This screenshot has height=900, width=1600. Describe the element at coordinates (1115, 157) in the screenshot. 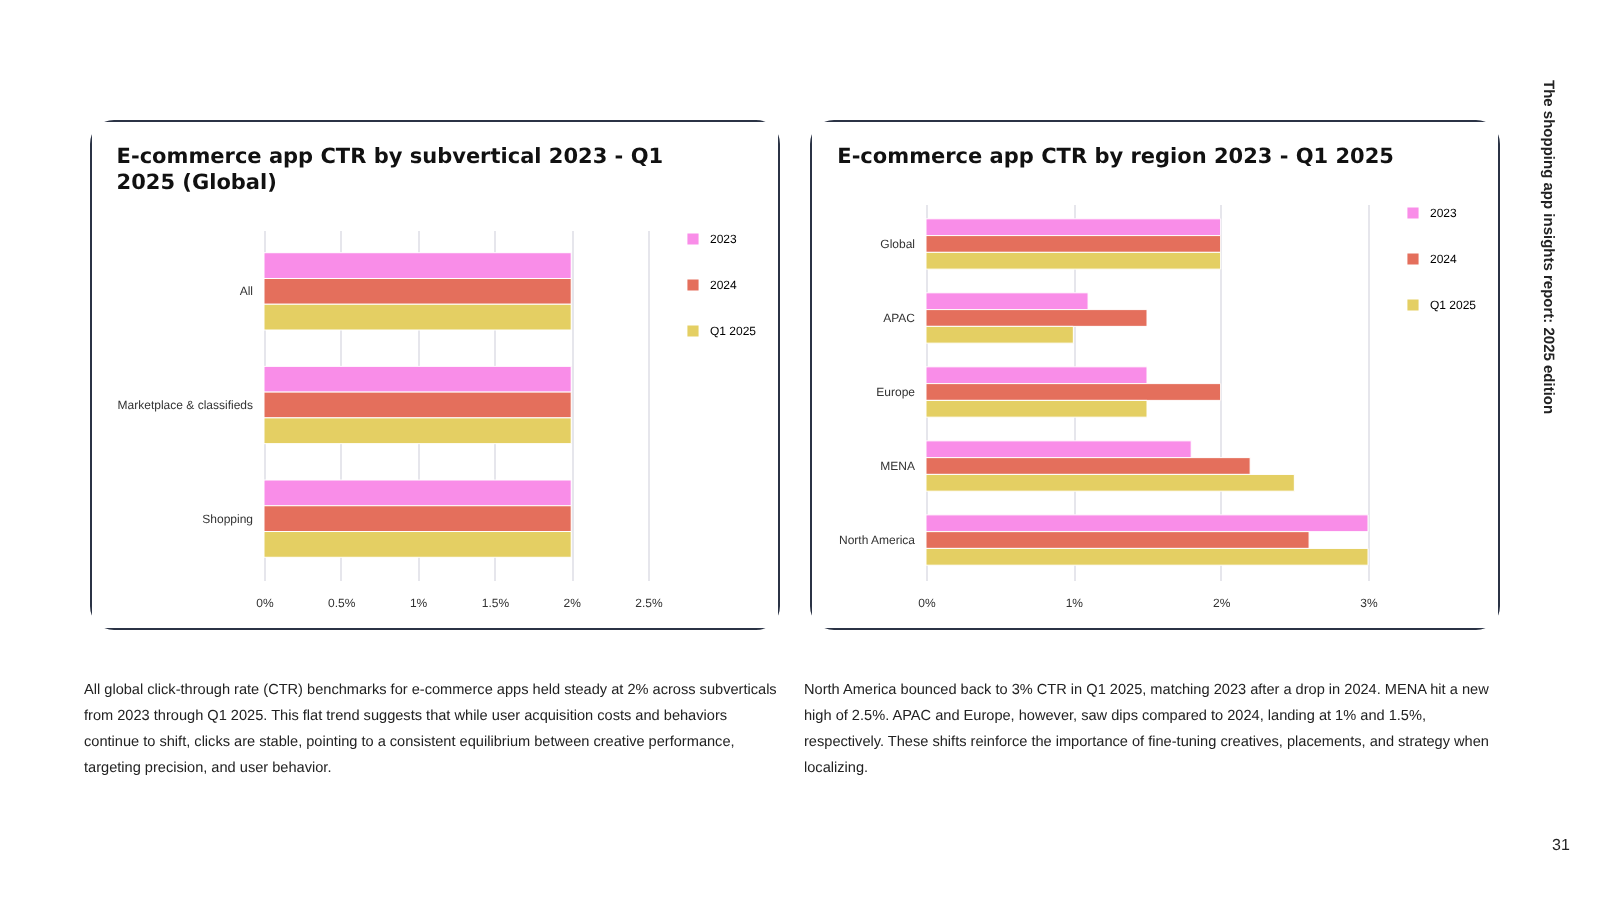

I see `chart-title: E-commerce app CTR by region 2023 - Q1 2025` at that location.